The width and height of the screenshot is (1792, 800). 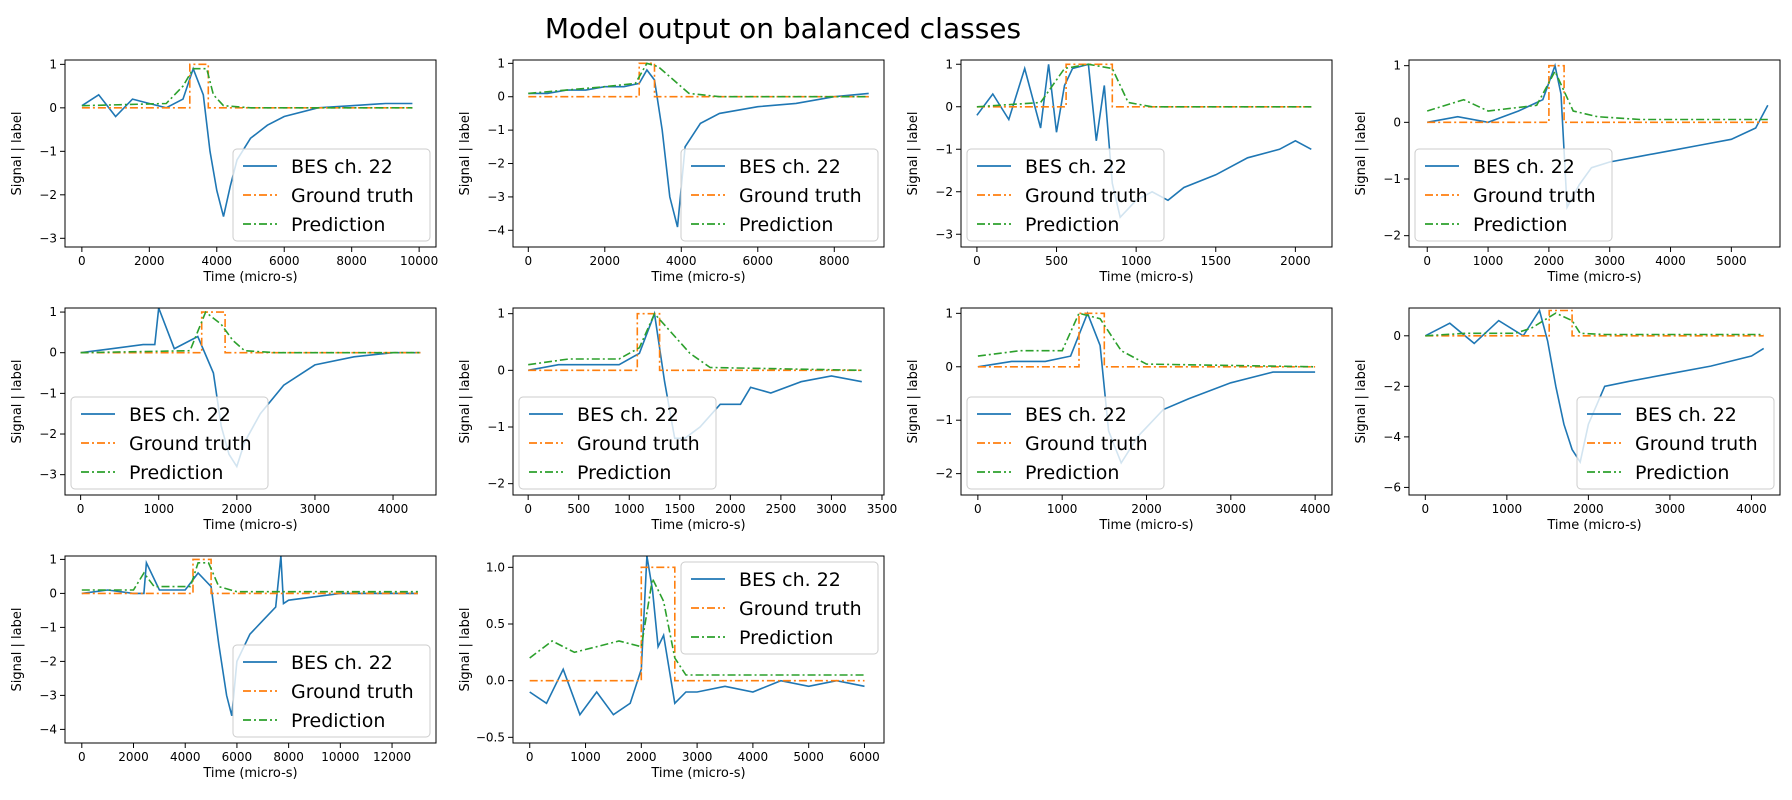 What do you see at coordinates (680, 509) in the screenshot?
I see `x-tick-label: 1500` at bounding box center [680, 509].